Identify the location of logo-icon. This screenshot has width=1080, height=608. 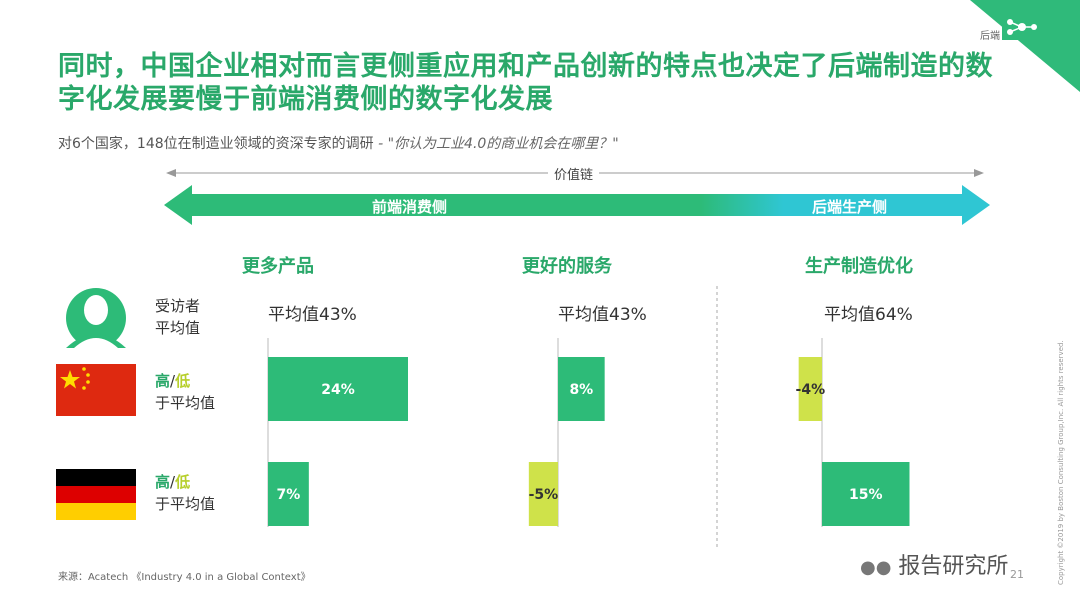
(1022, 27).